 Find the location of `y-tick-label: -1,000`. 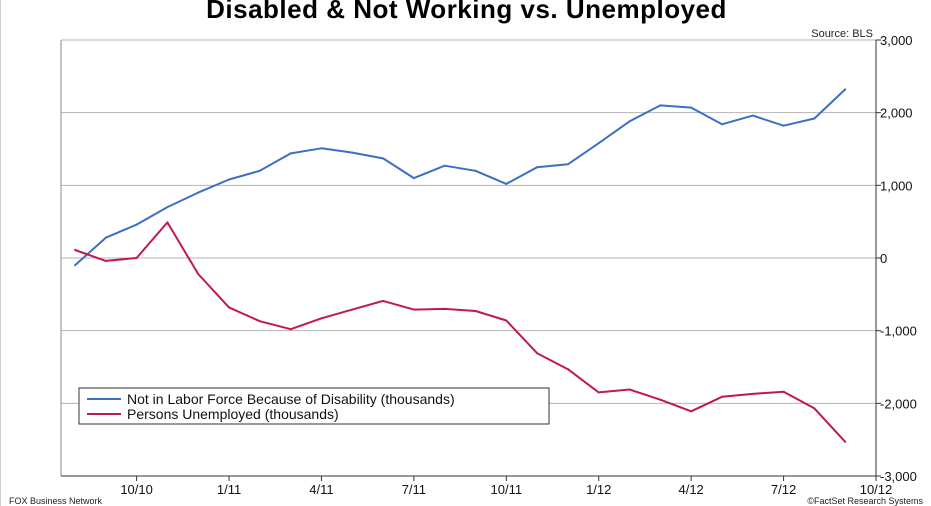

y-tick-label: -1,000 is located at coordinates (898, 331).